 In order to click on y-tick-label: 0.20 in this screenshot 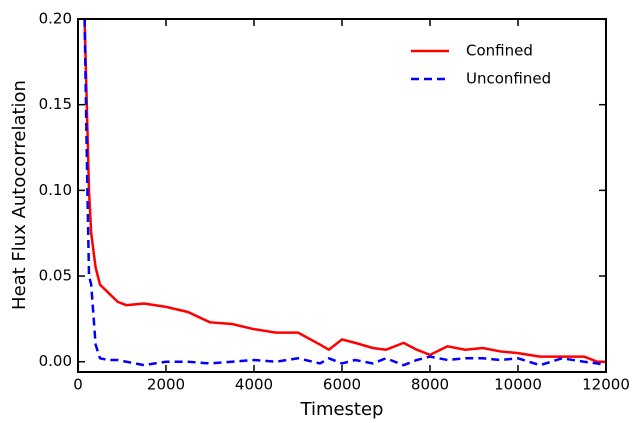, I will do `click(55, 19)`.